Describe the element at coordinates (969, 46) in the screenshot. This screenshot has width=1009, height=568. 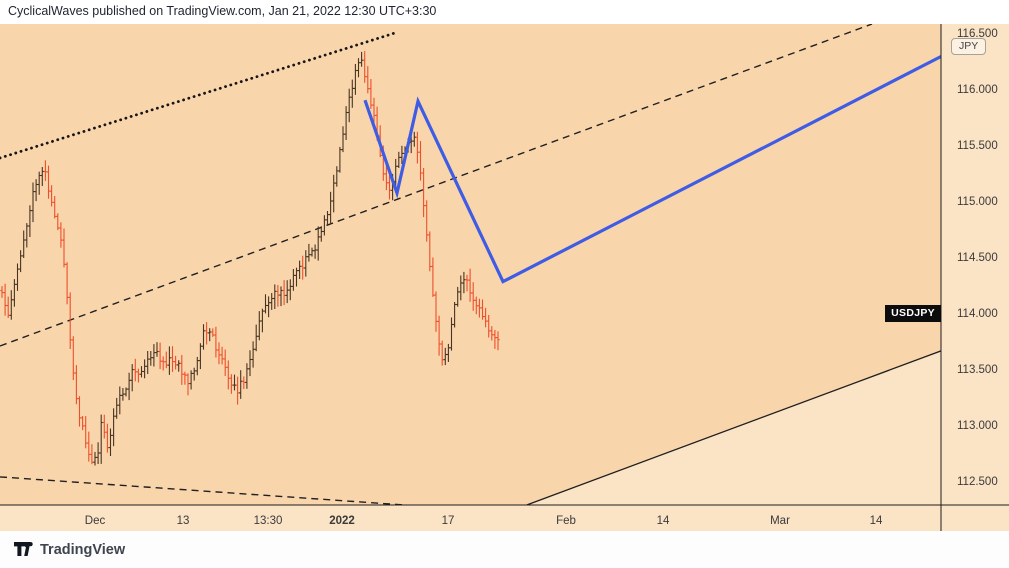
I see `currency-unit-badge: JPY` at that location.